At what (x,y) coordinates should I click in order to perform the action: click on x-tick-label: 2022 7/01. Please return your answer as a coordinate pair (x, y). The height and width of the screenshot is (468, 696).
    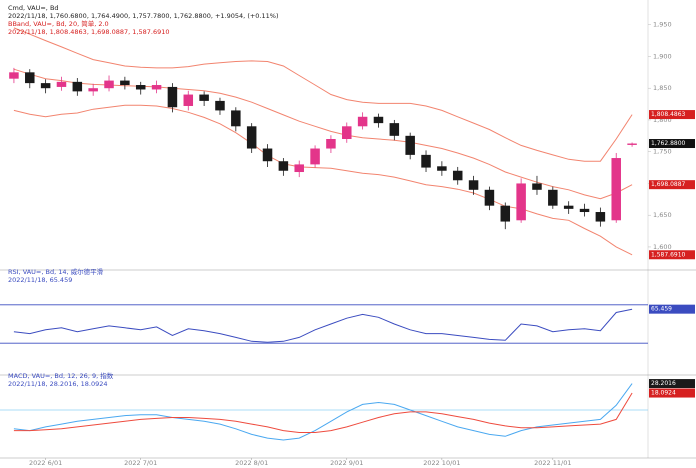
    Looking at the image, I should click on (140, 463).